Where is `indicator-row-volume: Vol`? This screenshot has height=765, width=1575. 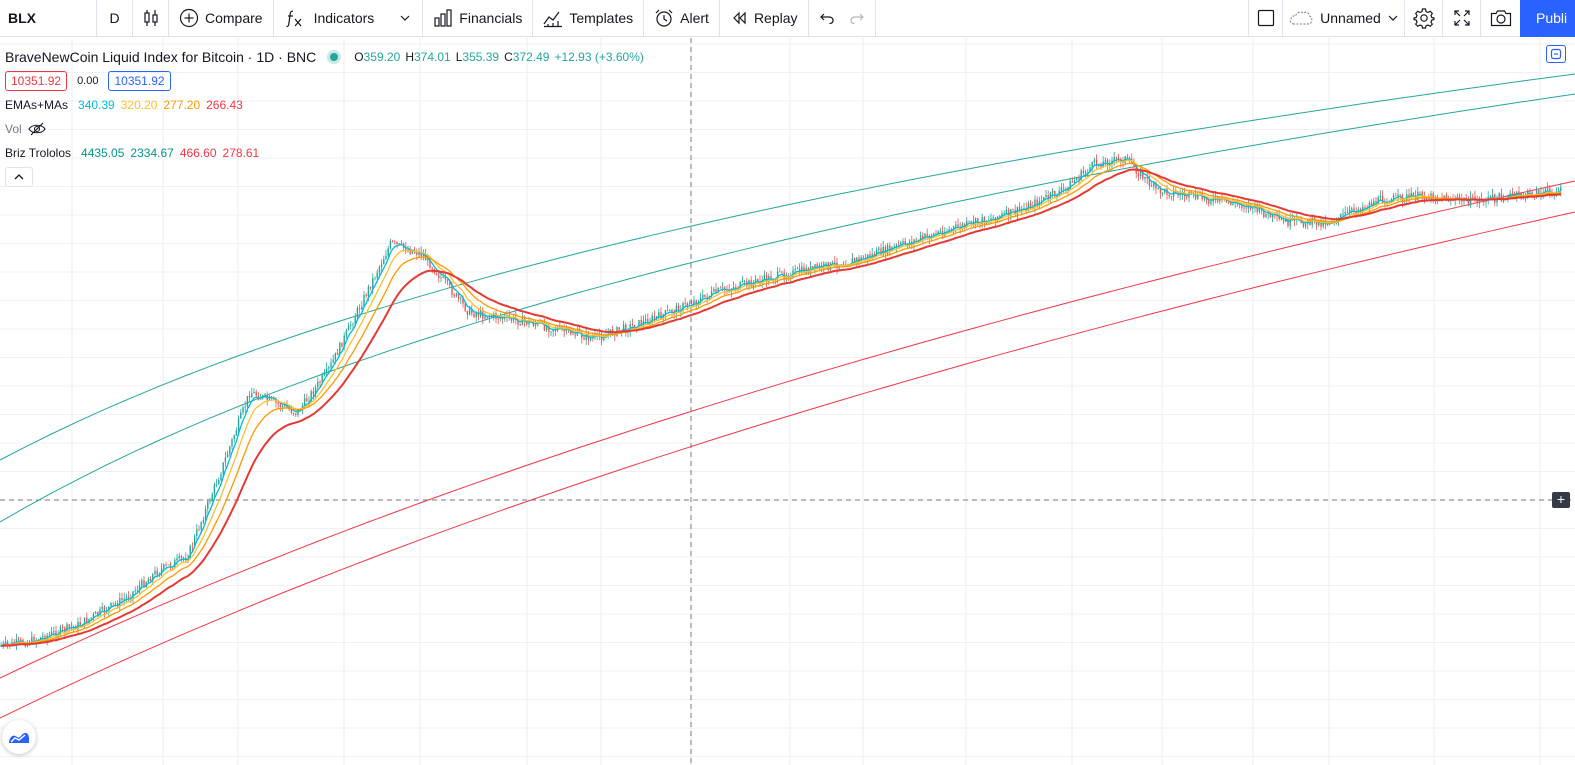
indicator-row-volume: Vol is located at coordinates (324, 129).